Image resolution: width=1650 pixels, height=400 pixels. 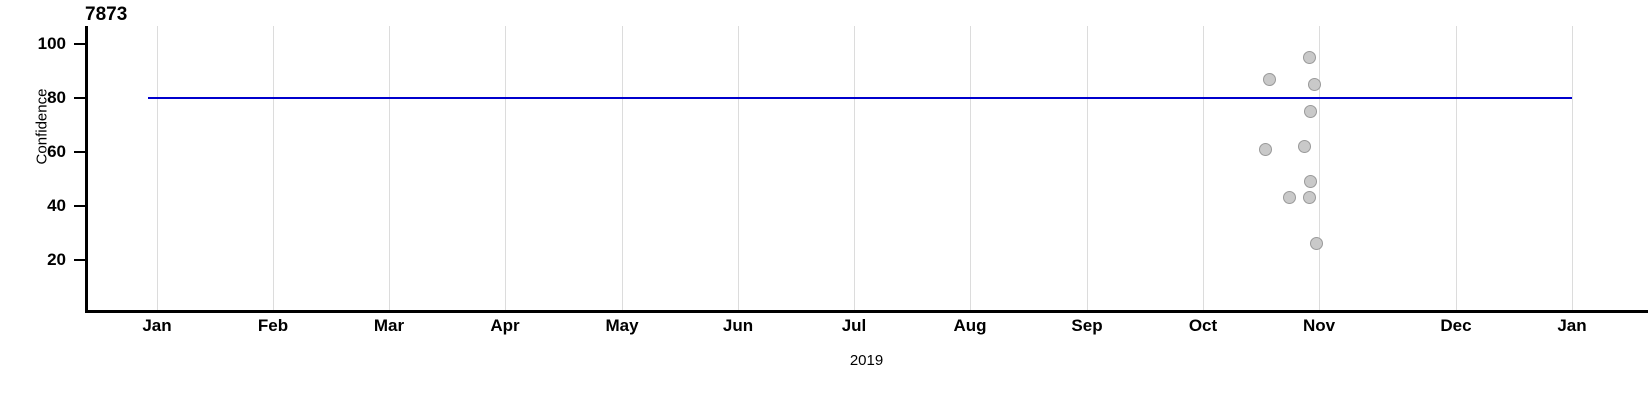 What do you see at coordinates (854, 325) in the screenshot?
I see `x-tick-label: Jul` at bounding box center [854, 325].